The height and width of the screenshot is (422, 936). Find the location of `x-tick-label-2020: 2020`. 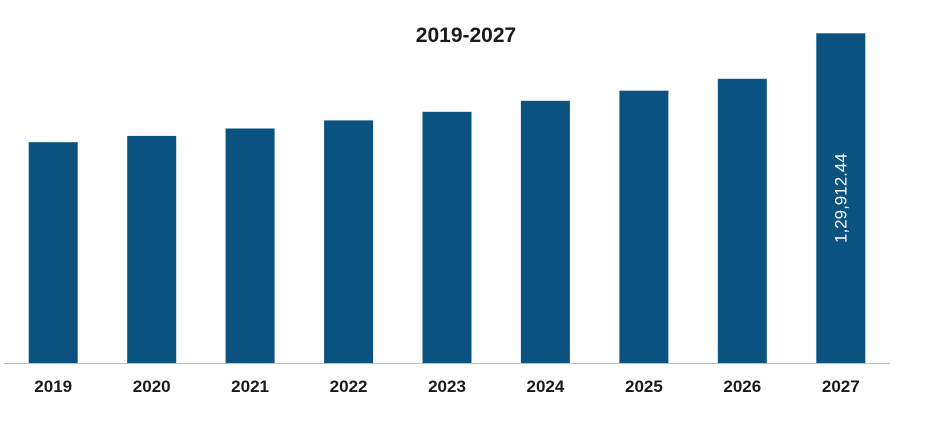

x-tick-label-2020: 2020 is located at coordinates (152, 386).